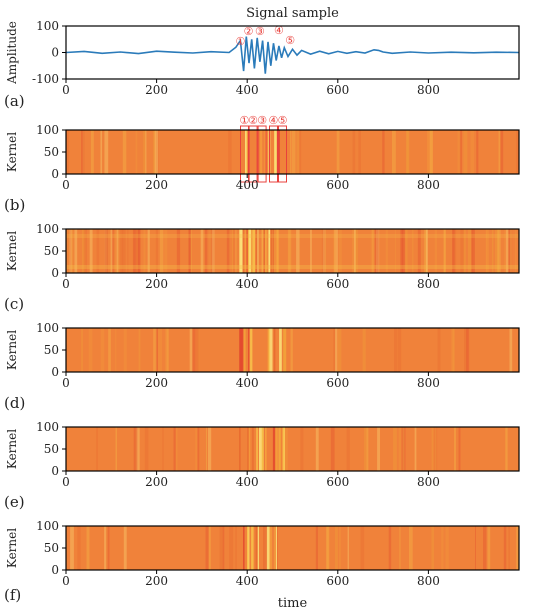 The image size is (534, 612). I want to click on y-tick-label: -100, so click(45, 79).